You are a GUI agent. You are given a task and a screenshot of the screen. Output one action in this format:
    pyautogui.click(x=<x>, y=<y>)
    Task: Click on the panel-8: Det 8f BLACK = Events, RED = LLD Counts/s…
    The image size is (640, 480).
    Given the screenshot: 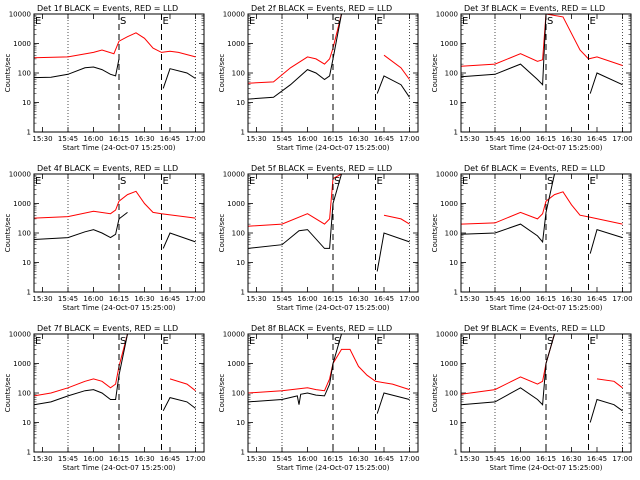 What is the action you would take?
    pyautogui.click(x=319, y=398)
    